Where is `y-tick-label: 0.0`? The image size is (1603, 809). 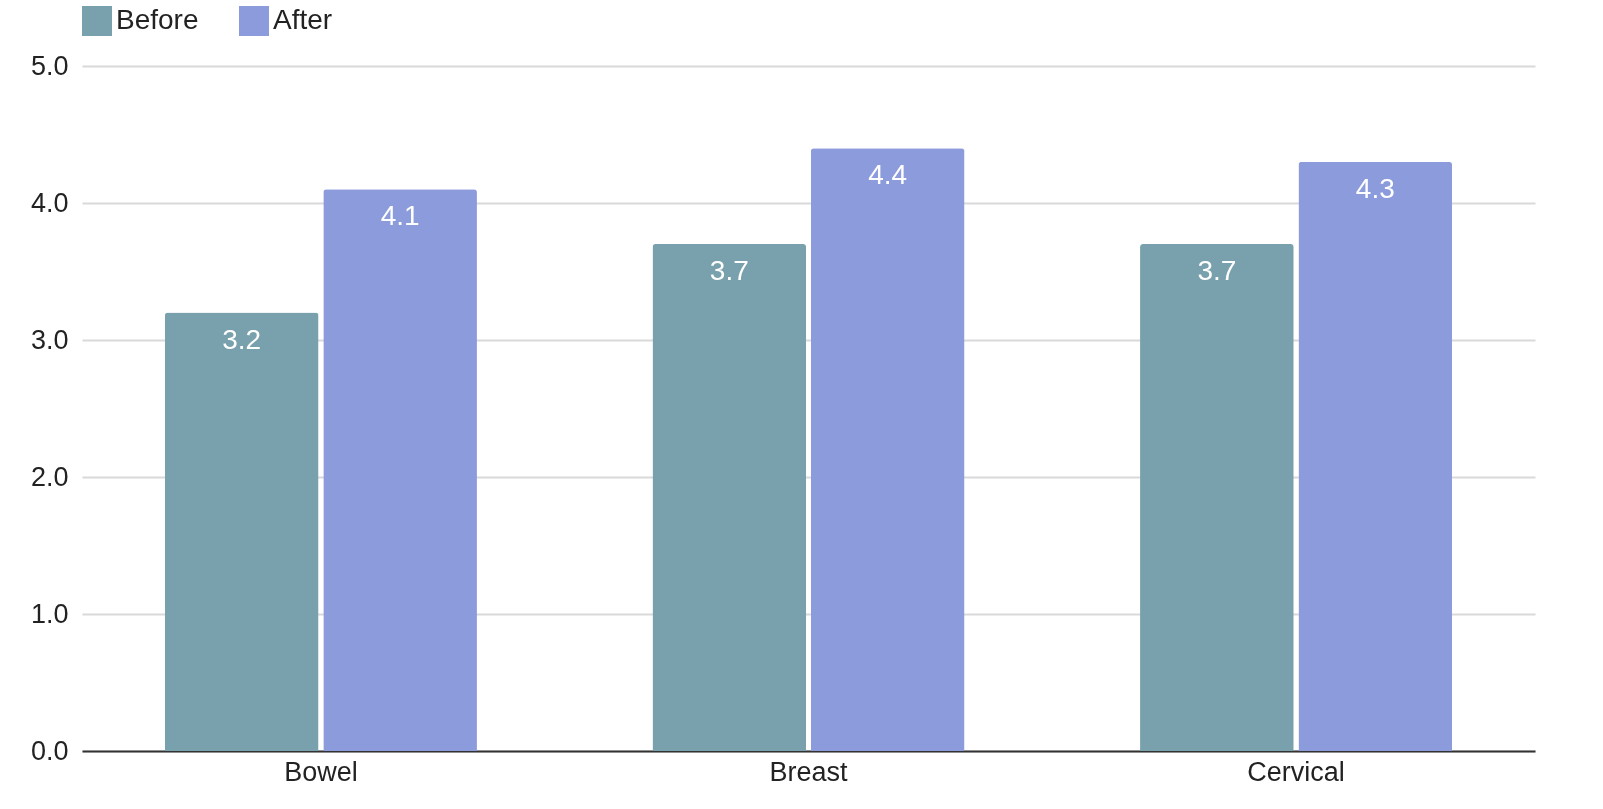 y-tick-label: 0.0 is located at coordinates (49, 750).